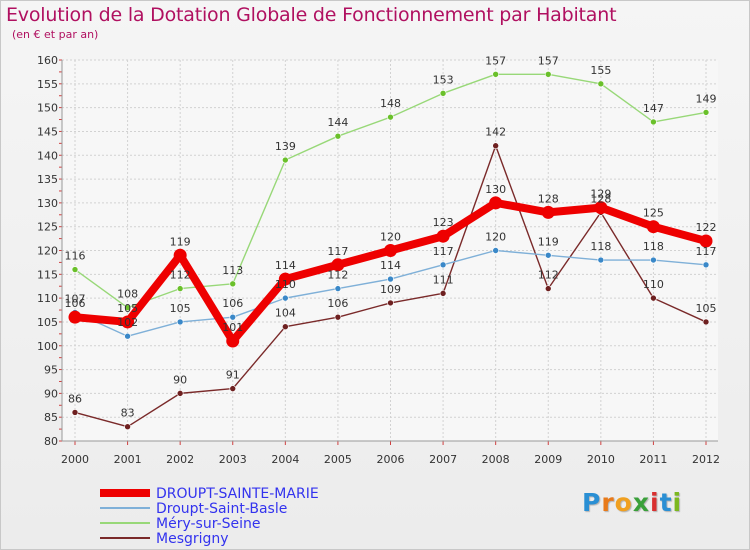 The width and height of the screenshot is (750, 550). Describe the element at coordinates (75, 298) in the screenshot. I see `data-label: 107` at that location.